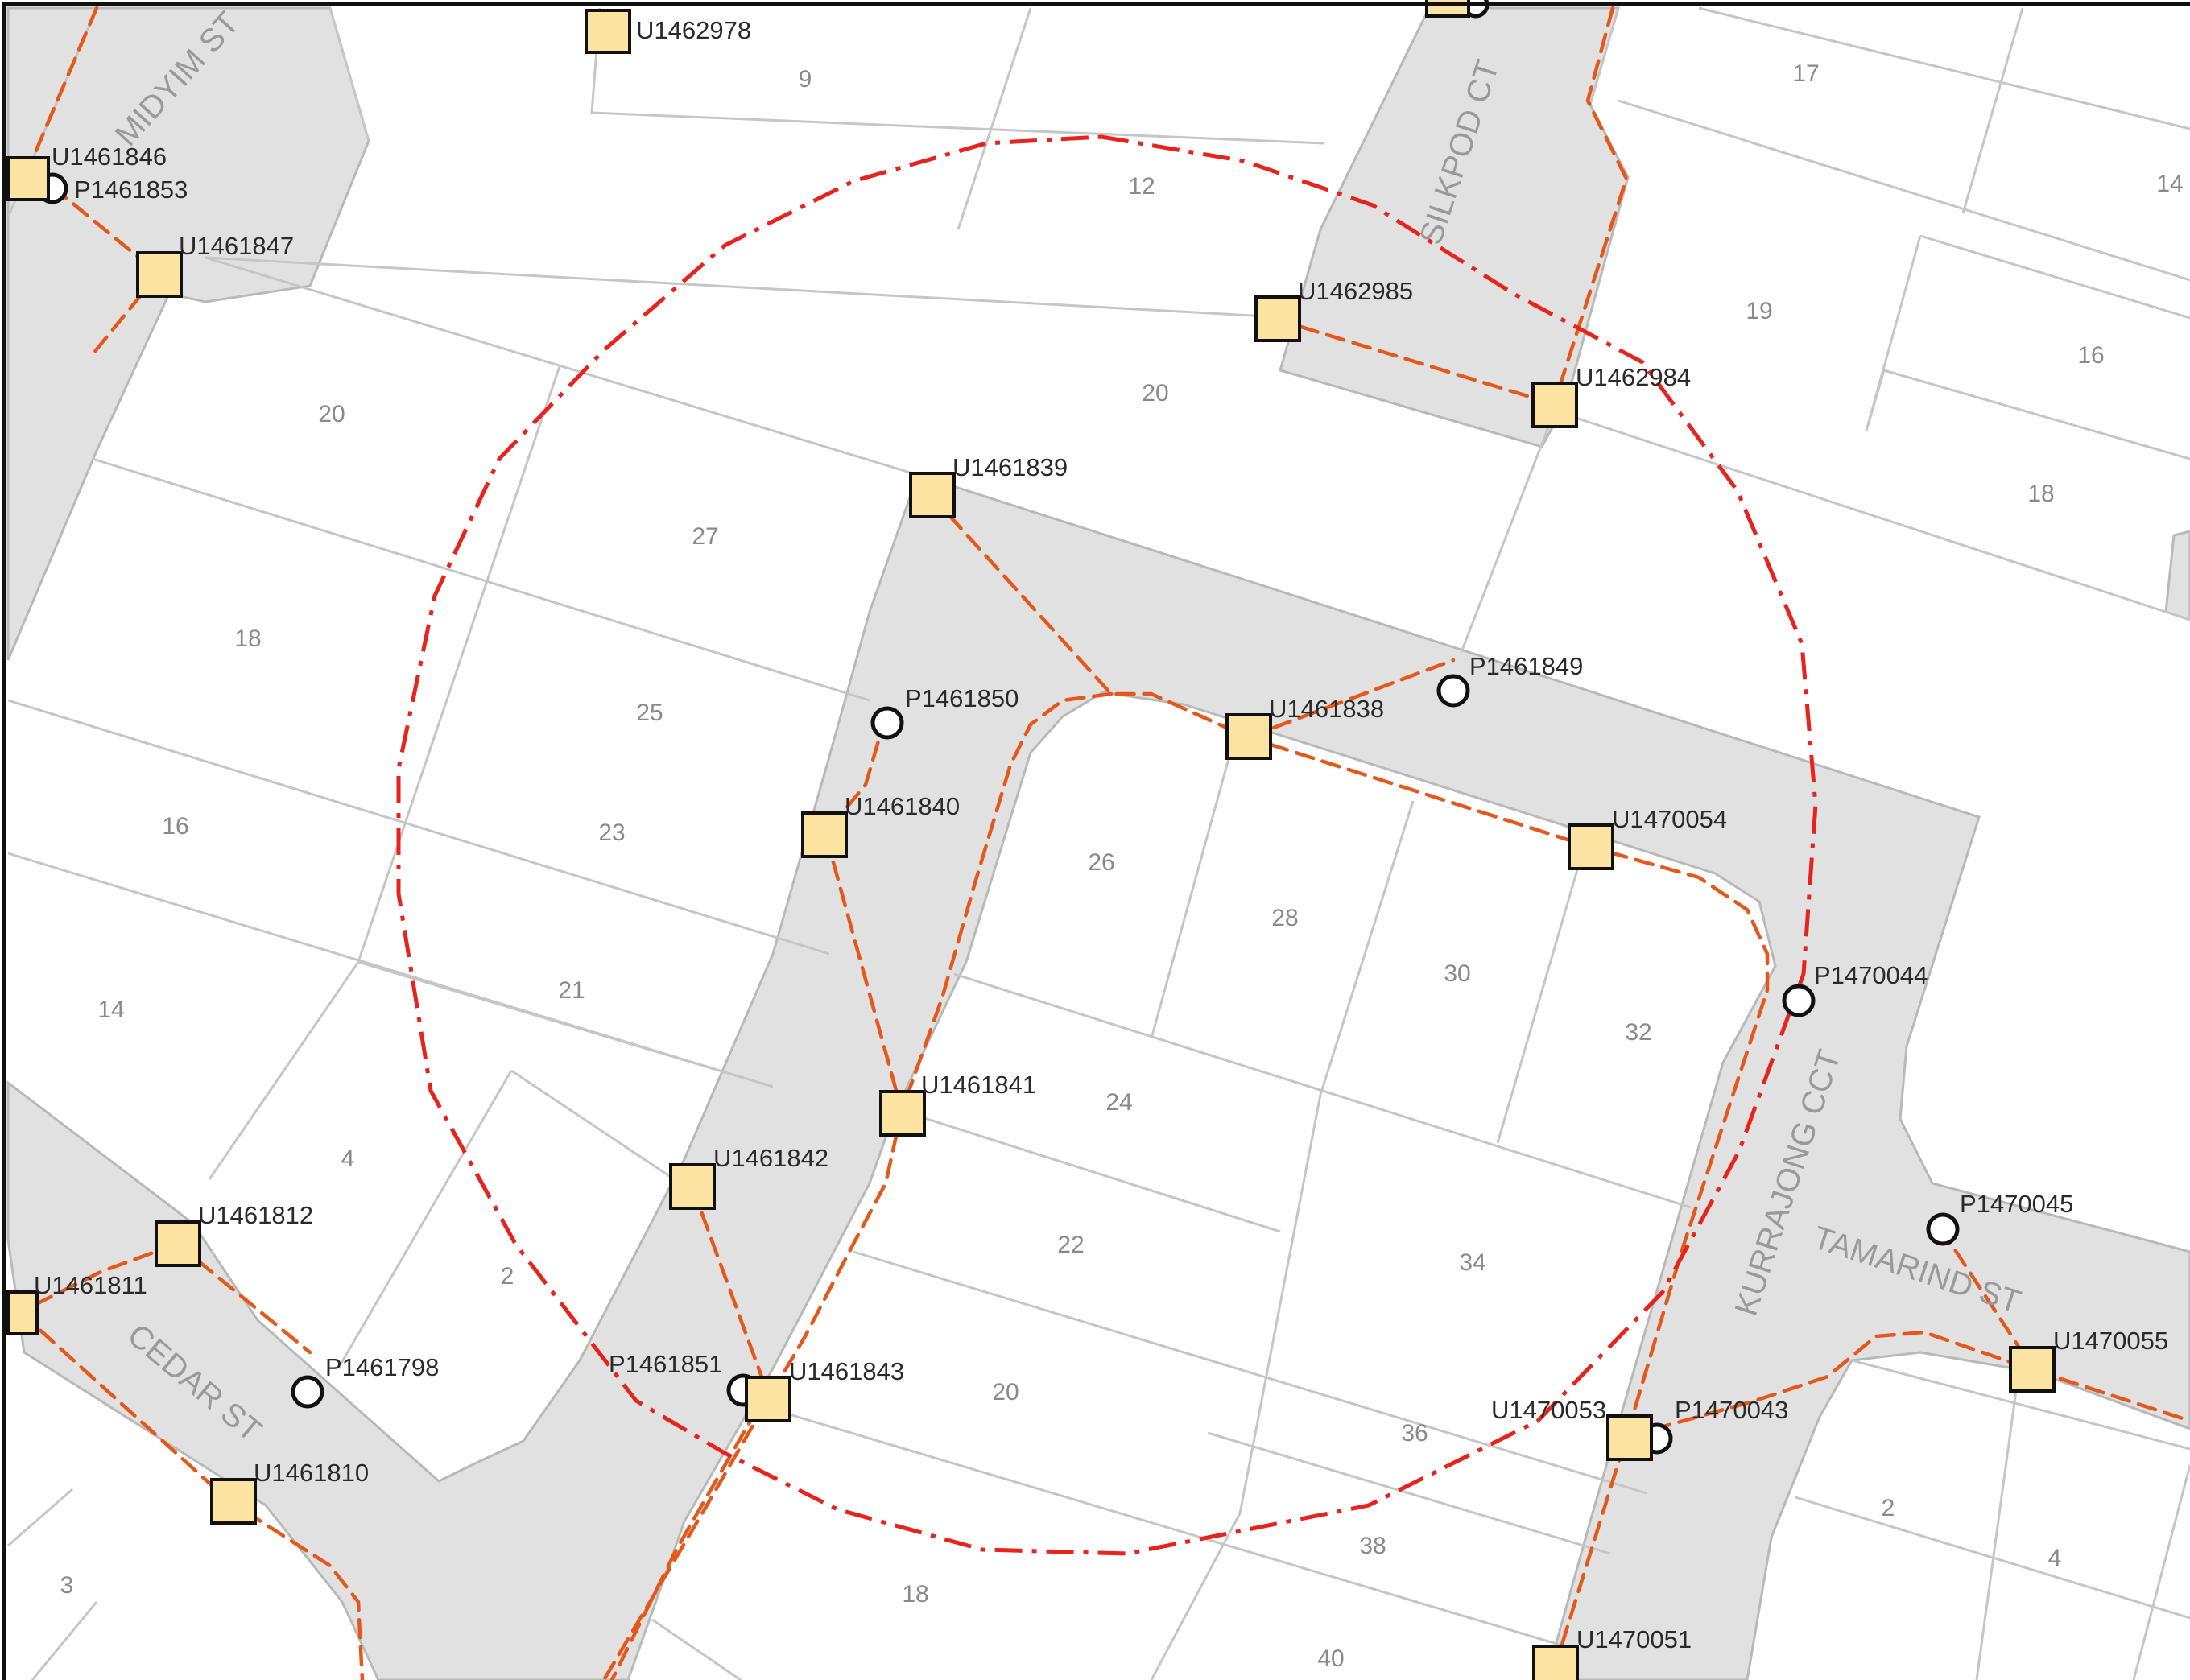  I want to click on unit-label: U1461842, so click(770, 1158).